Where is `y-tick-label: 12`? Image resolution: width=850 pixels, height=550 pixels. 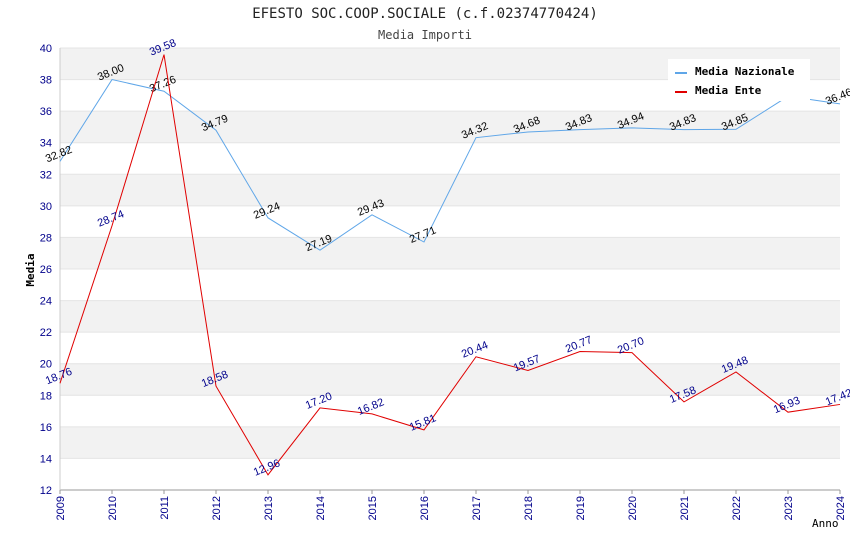 y-tick-label: 12 is located at coordinates (46, 491).